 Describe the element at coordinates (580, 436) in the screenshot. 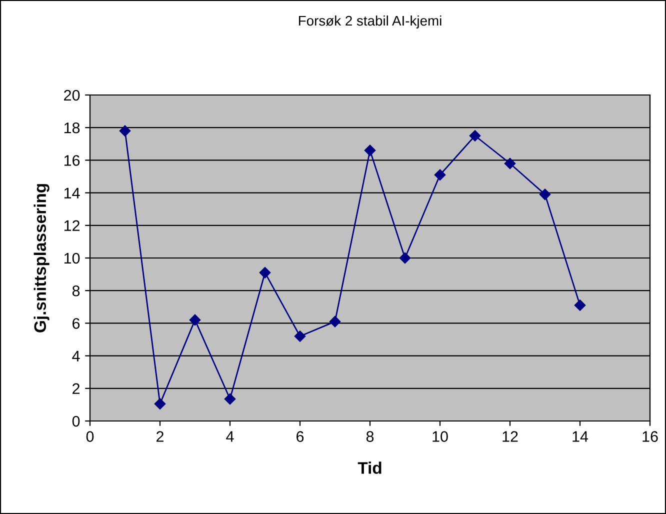

I see `x-tick-label: 14` at that location.